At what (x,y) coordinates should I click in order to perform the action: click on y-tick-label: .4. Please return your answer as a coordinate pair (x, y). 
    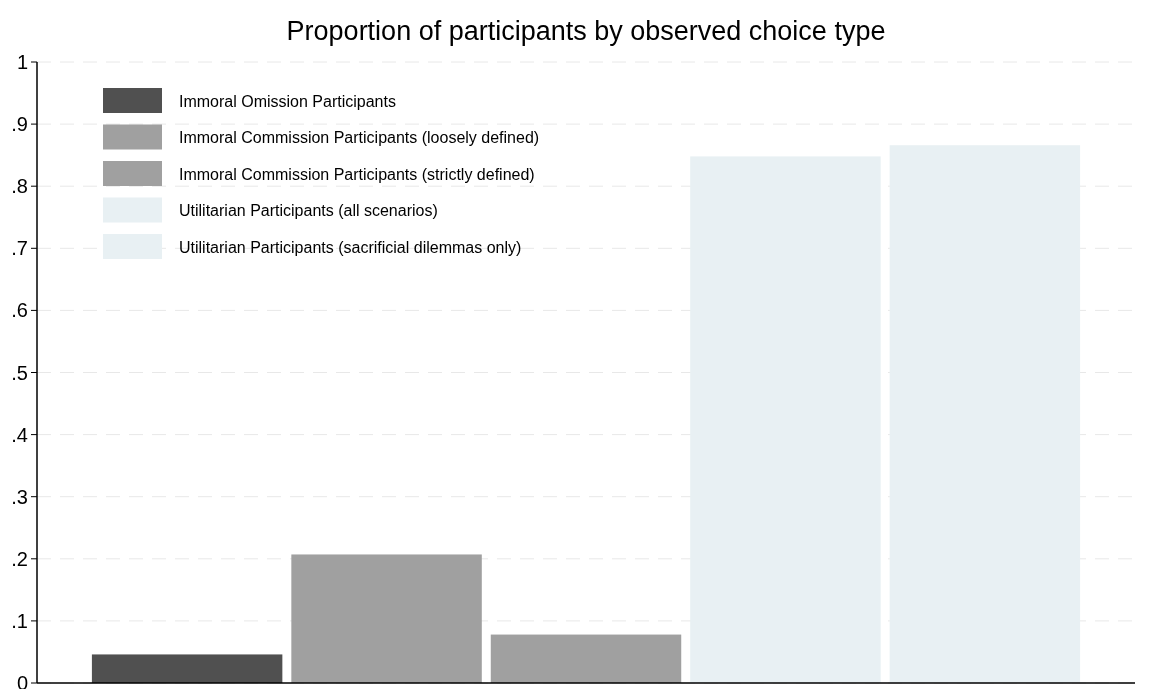
    Looking at the image, I should click on (19, 434).